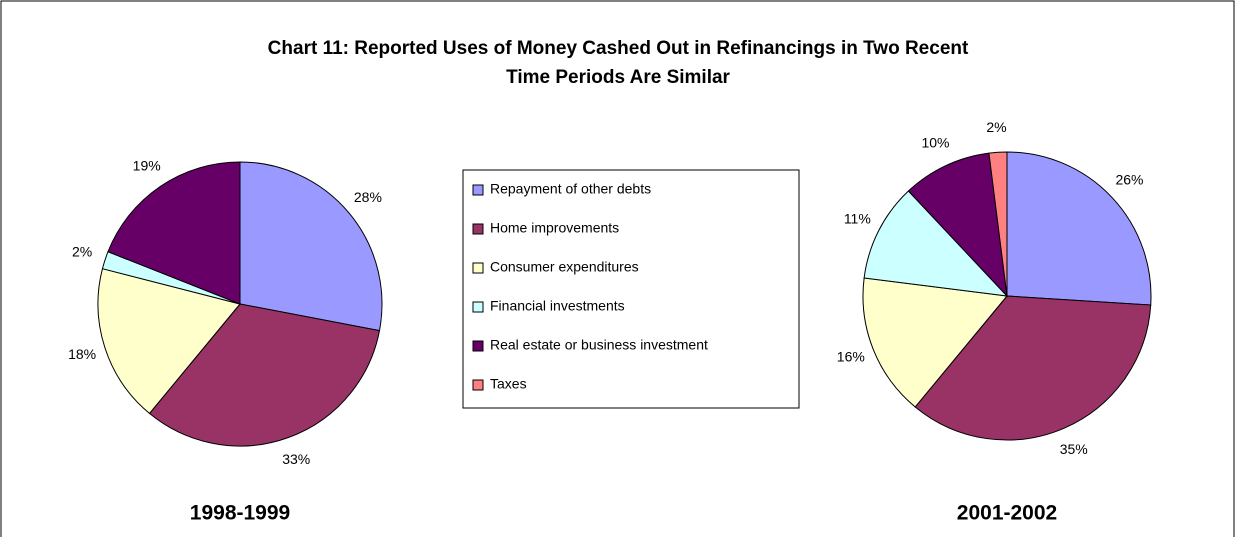 Image resolution: width=1236 pixels, height=537 pixels. I want to click on value-label: 26%, so click(1129, 180).